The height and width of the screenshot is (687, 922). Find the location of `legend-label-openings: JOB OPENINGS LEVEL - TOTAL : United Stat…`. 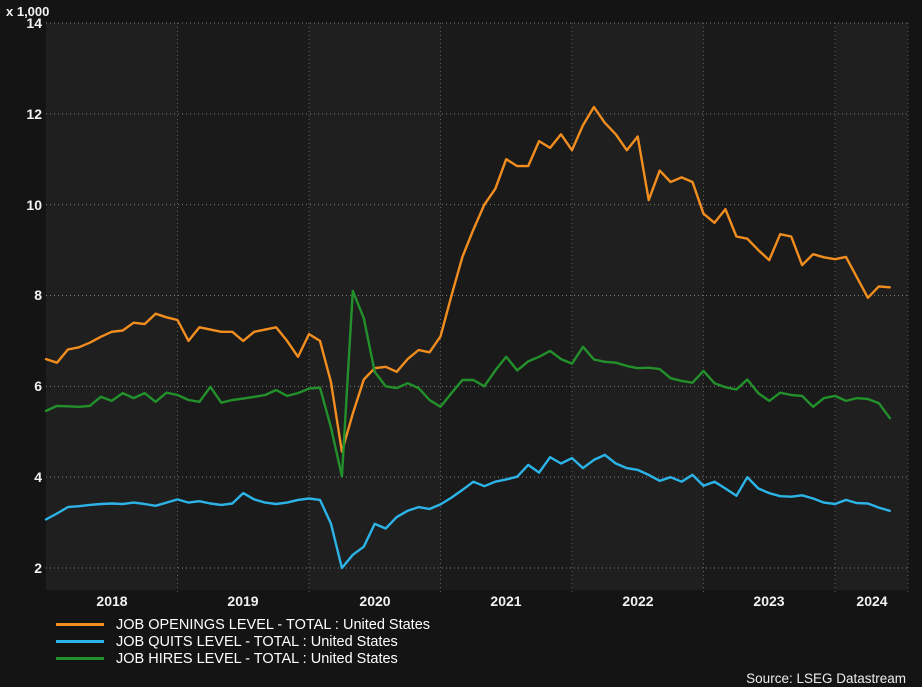

legend-label-openings: JOB OPENINGS LEVEL - TOTAL : United Stat… is located at coordinates (273, 624).